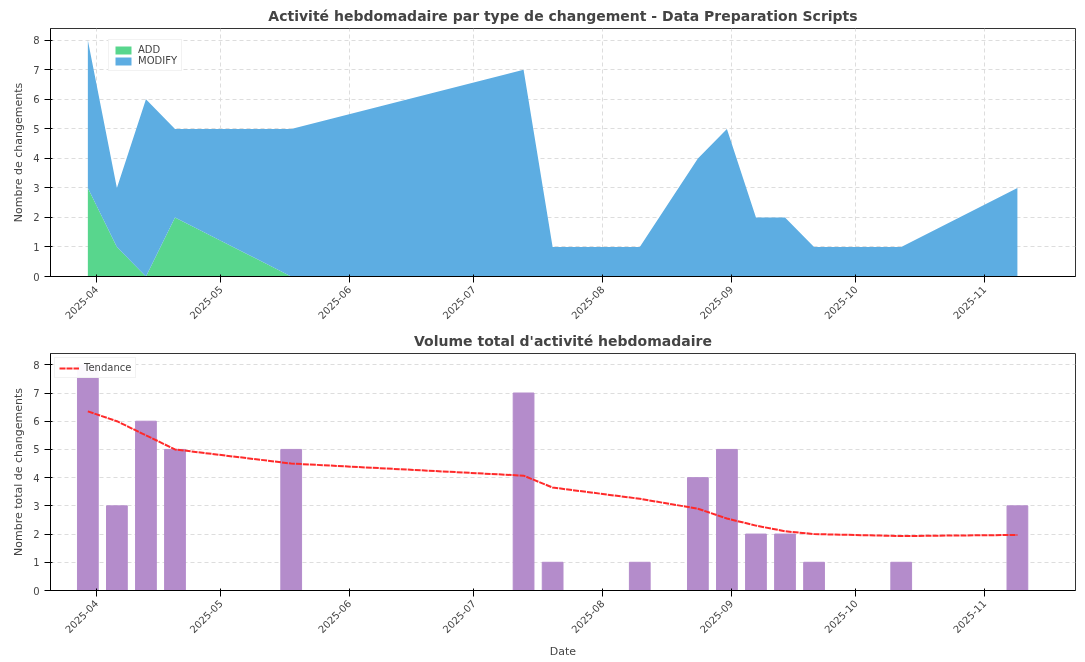 The width and height of the screenshot is (1085, 662). Describe the element at coordinates (563, 15) in the screenshot. I see `chart-title: Activité hebdomadaire par type de changement - Data Preparation Scripts` at that location.